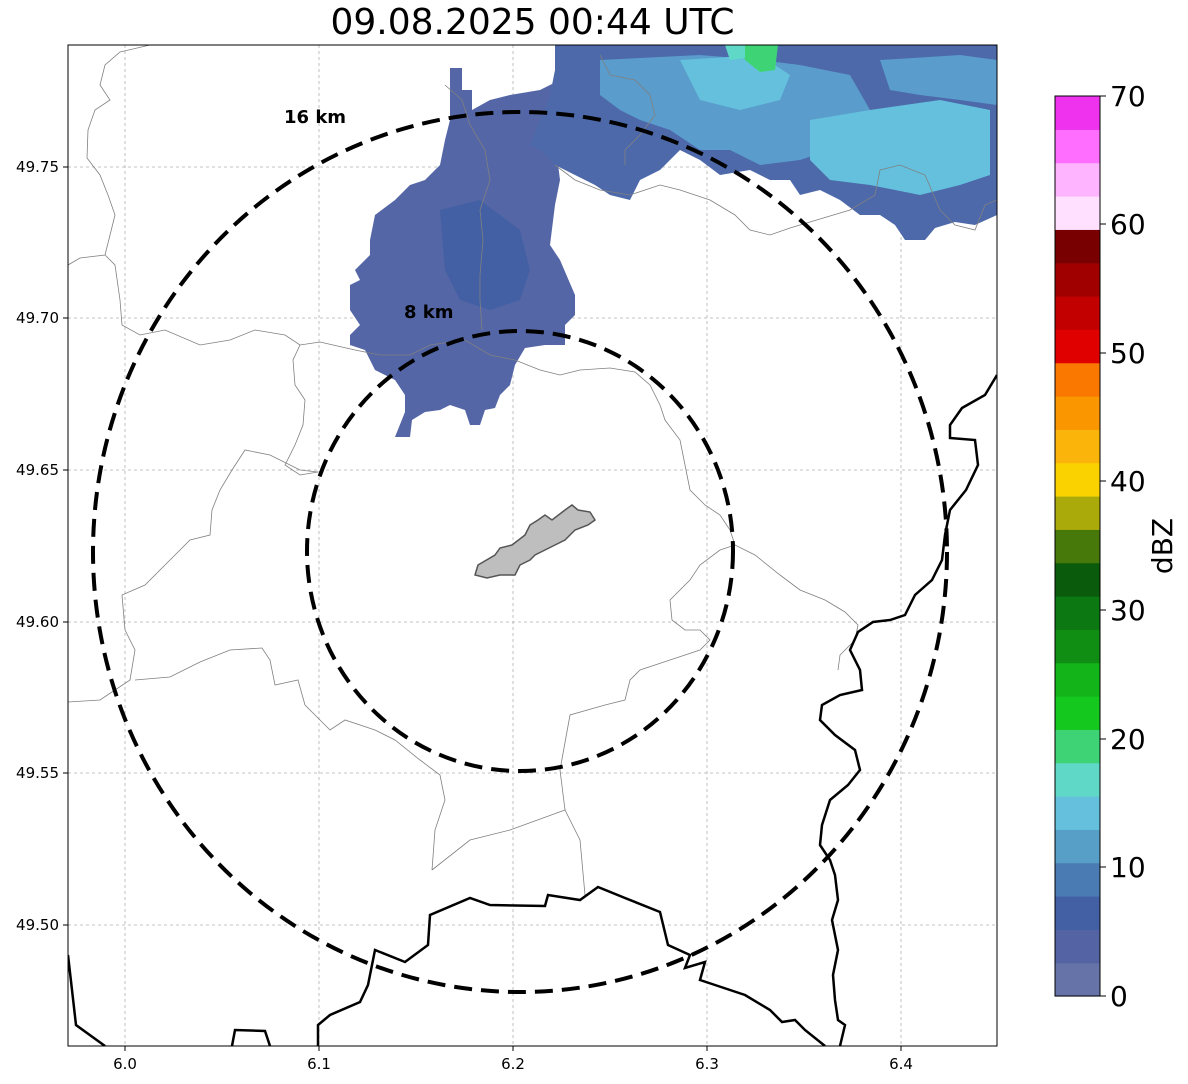 The image size is (1188, 1084). I want to click on colorbar, so click(1077, 546).